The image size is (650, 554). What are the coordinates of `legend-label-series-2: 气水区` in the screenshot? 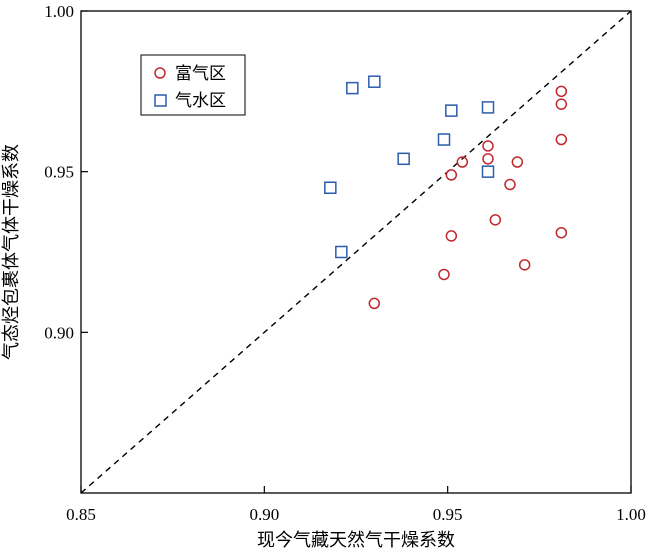 It's located at (200, 101).